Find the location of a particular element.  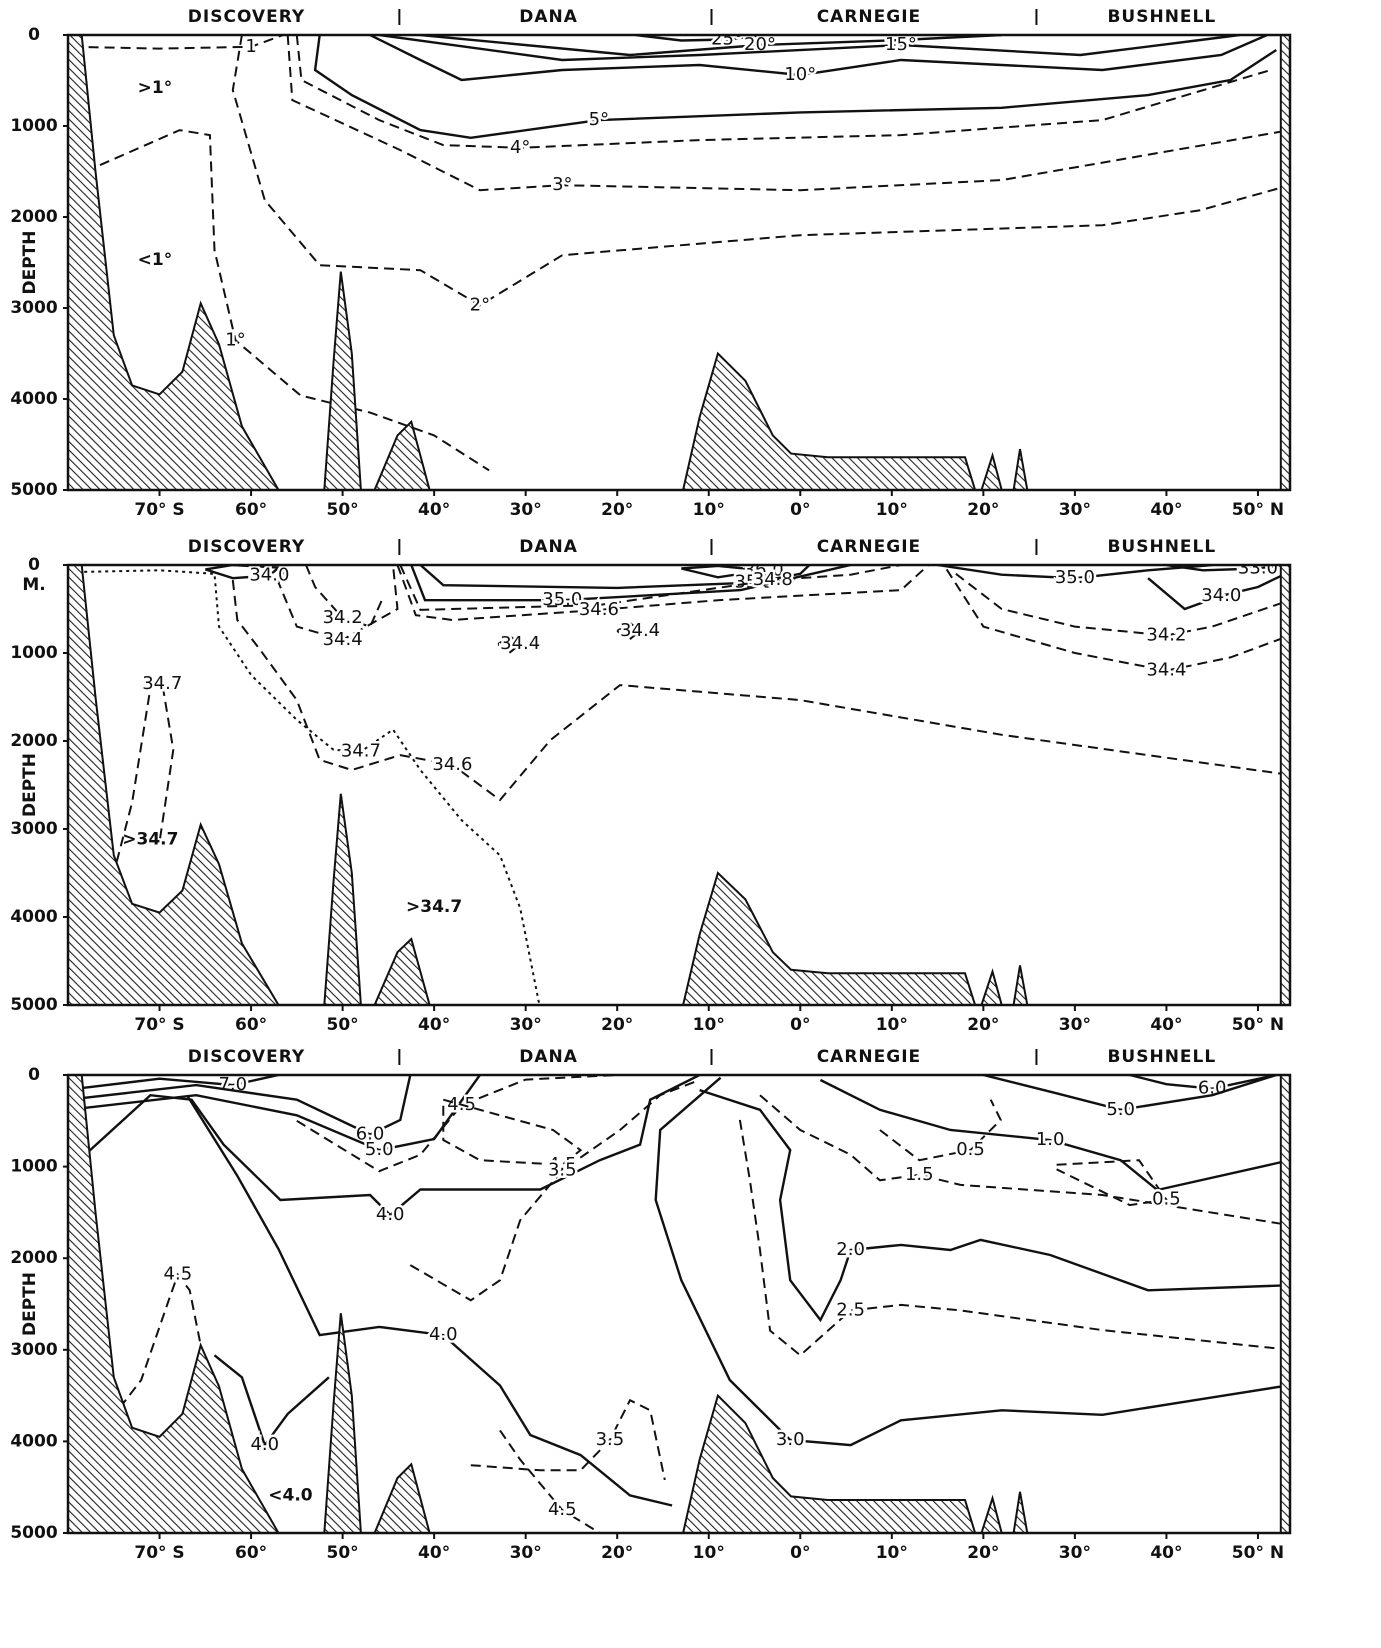

unit-label: M. is located at coordinates (33, 585).